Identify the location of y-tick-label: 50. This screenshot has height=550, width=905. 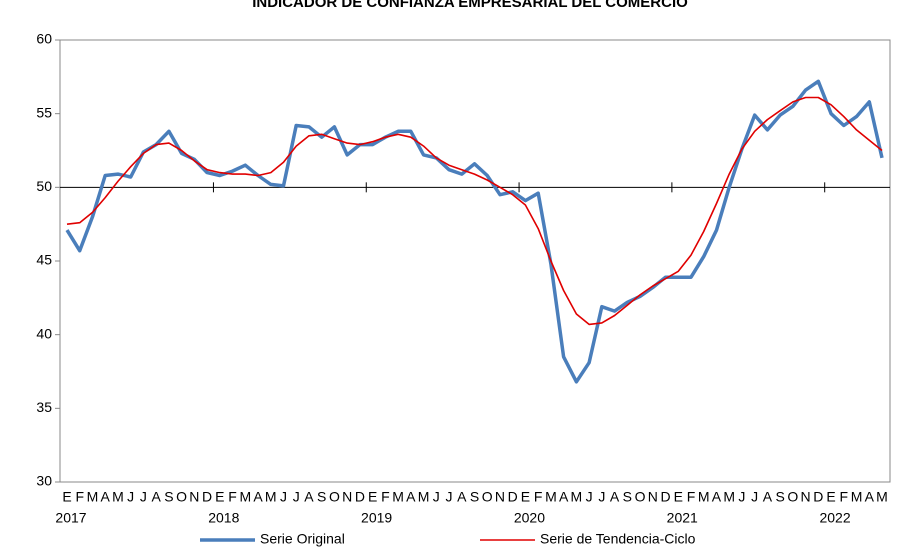
(44, 186).